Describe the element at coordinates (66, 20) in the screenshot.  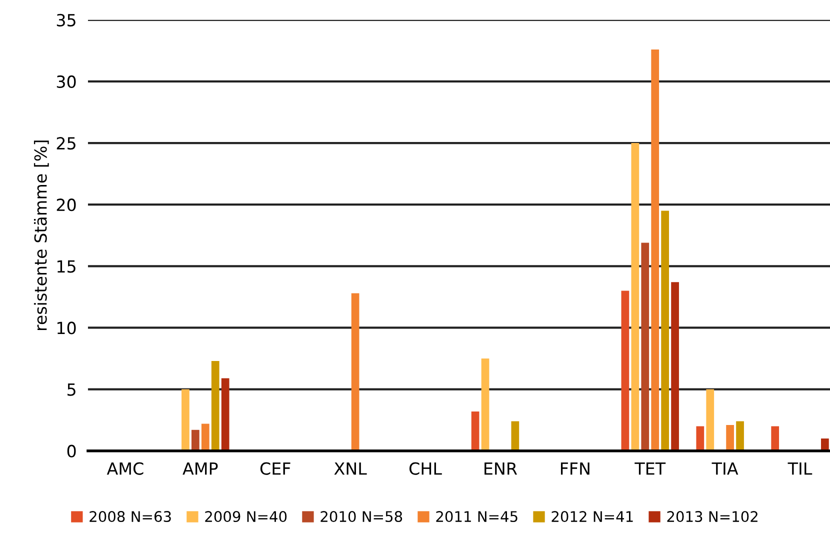
I see `y-tick-label: 35` at that location.